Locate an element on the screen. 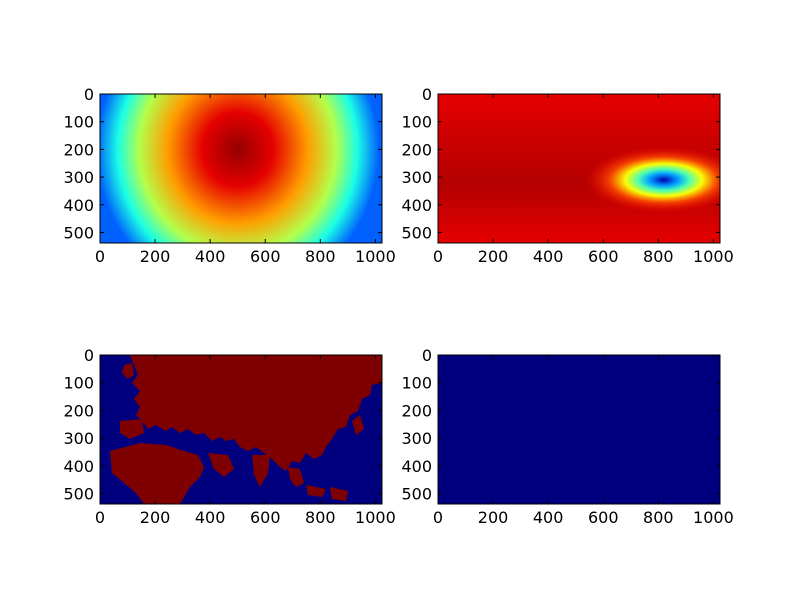 The width and height of the screenshot is (800, 600). heatmap-bottom-left: 0 200 400 600 800 1000 0 100 200 300 400 500 is located at coordinates (229, 436).